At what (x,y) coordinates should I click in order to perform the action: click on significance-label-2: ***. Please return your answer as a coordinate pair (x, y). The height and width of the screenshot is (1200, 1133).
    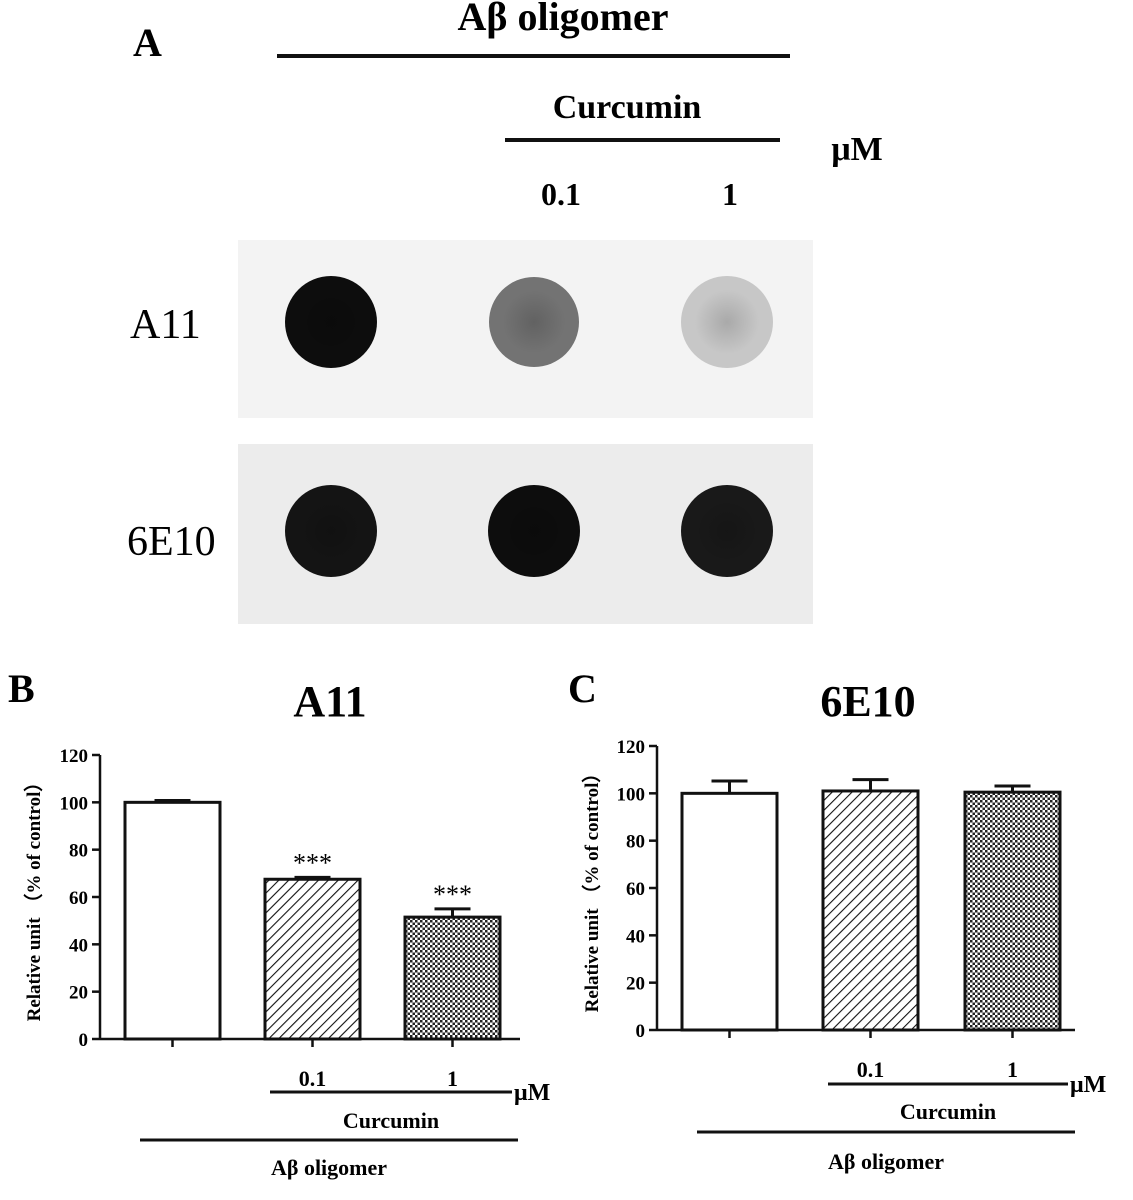
    Looking at the image, I should click on (312, 862).